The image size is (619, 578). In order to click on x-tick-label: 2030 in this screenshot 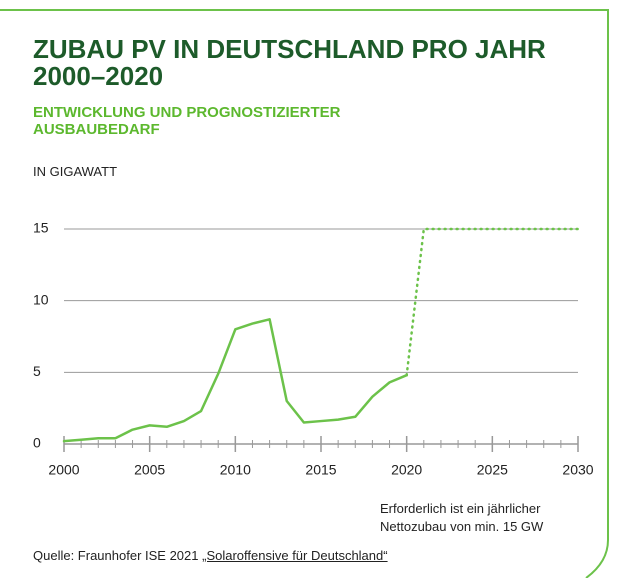, I will do `click(577, 470)`.